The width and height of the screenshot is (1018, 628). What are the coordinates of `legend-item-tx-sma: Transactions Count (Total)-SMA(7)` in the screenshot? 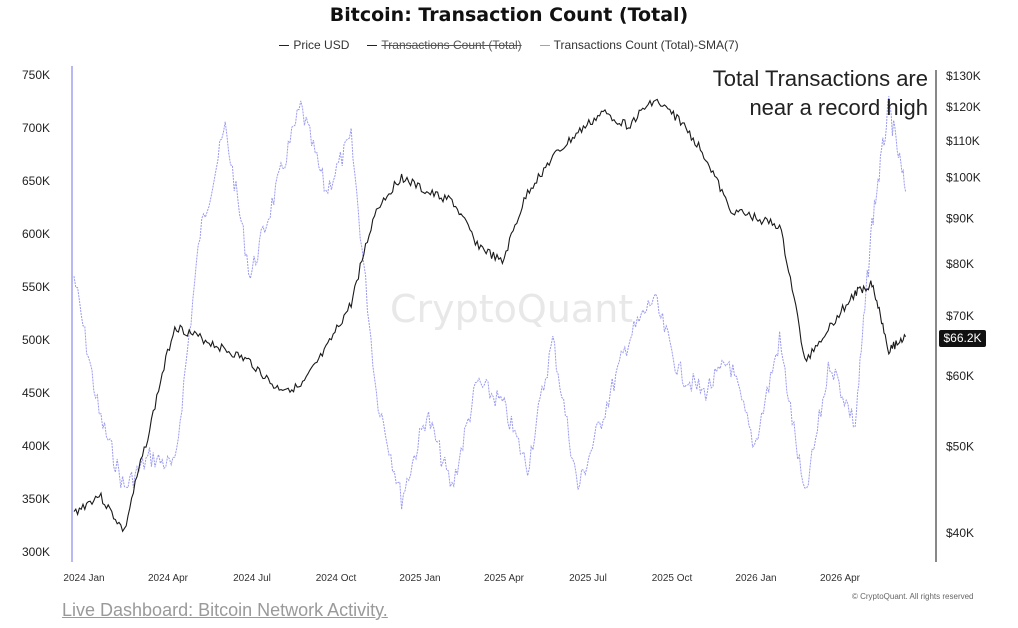 It's located at (639, 45).